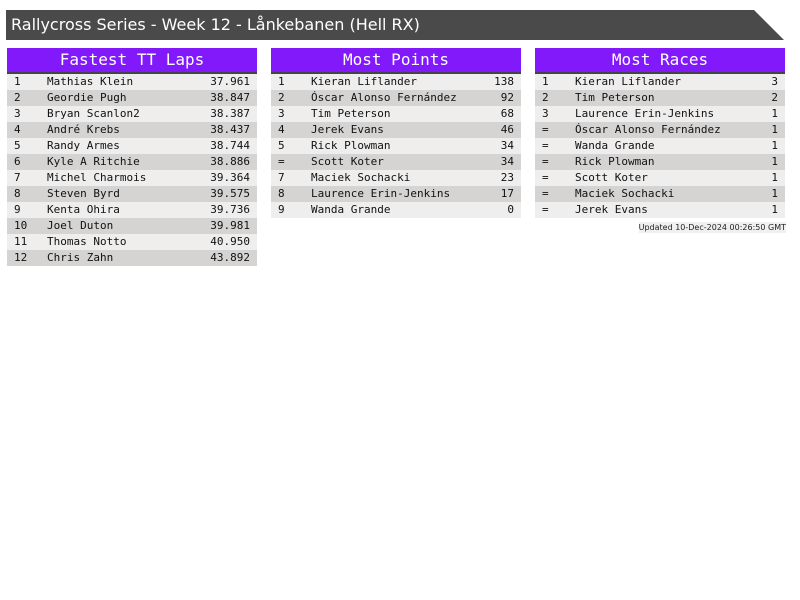 This screenshot has width=800, height=600. I want to click on table-row: 2 Tim Peterson 2, so click(660, 98).